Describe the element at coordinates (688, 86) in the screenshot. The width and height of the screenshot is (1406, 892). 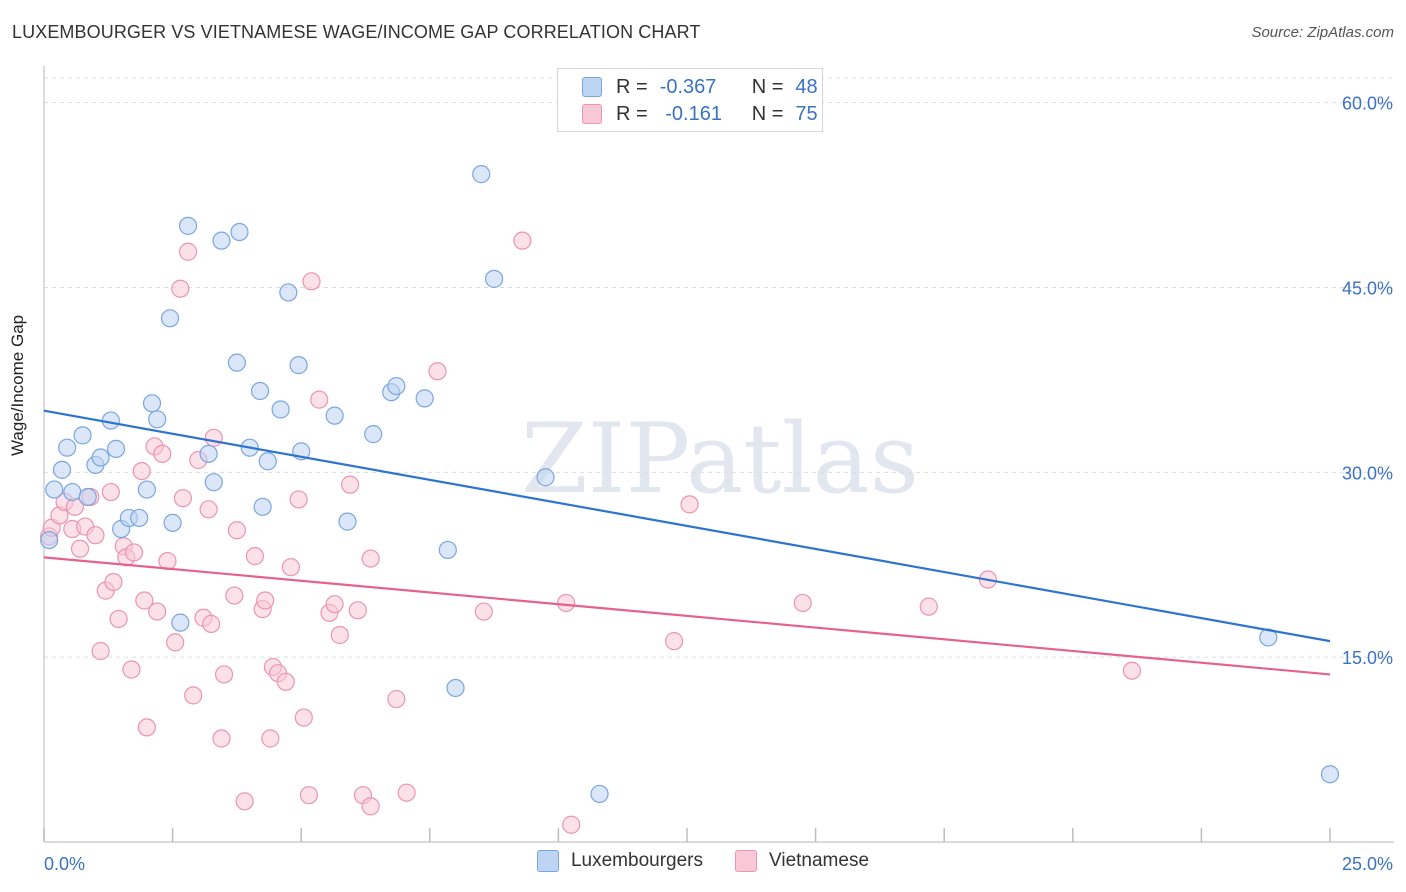
I see `r-value: -0.367` at that location.